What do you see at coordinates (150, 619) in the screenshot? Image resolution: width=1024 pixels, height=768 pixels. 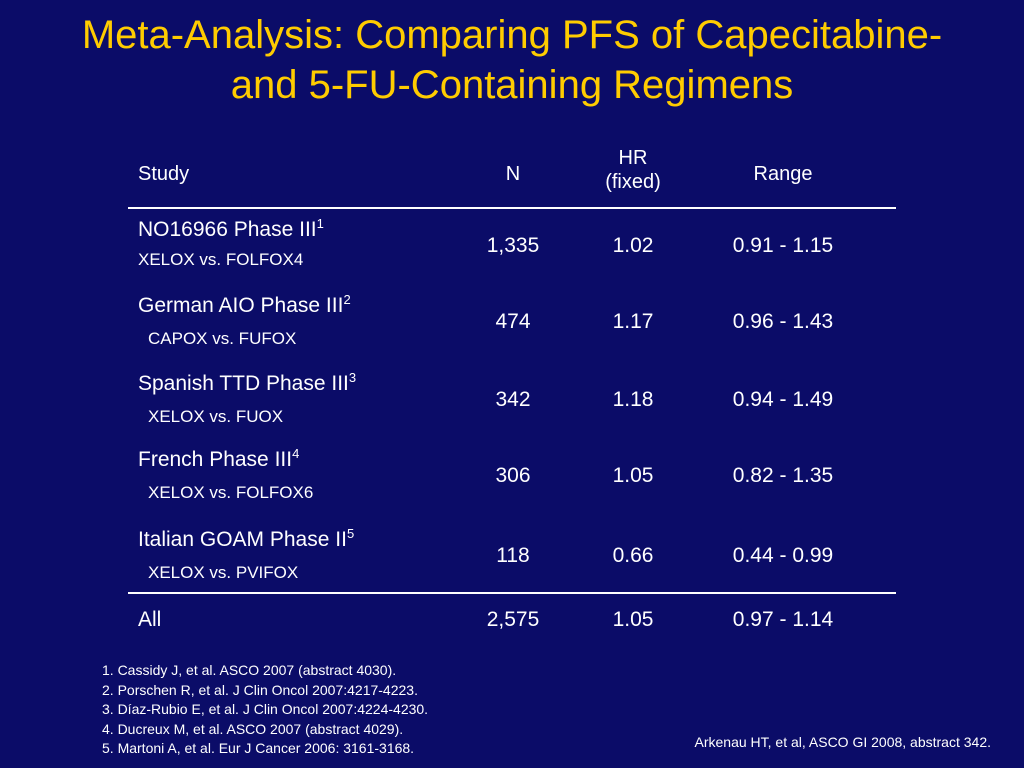 I see `total-label: All` at bounding box center [150, 619].